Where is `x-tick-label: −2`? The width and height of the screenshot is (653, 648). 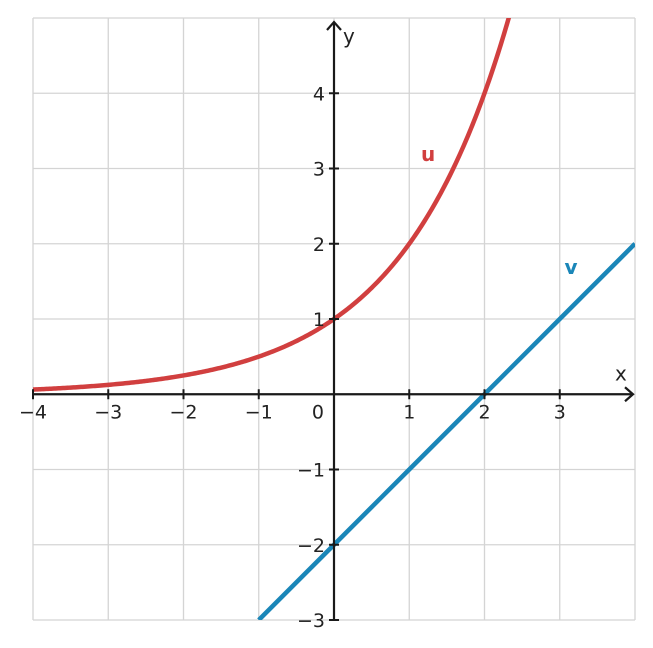
x-tick-label: −2 is located at coordinates (183, 412).